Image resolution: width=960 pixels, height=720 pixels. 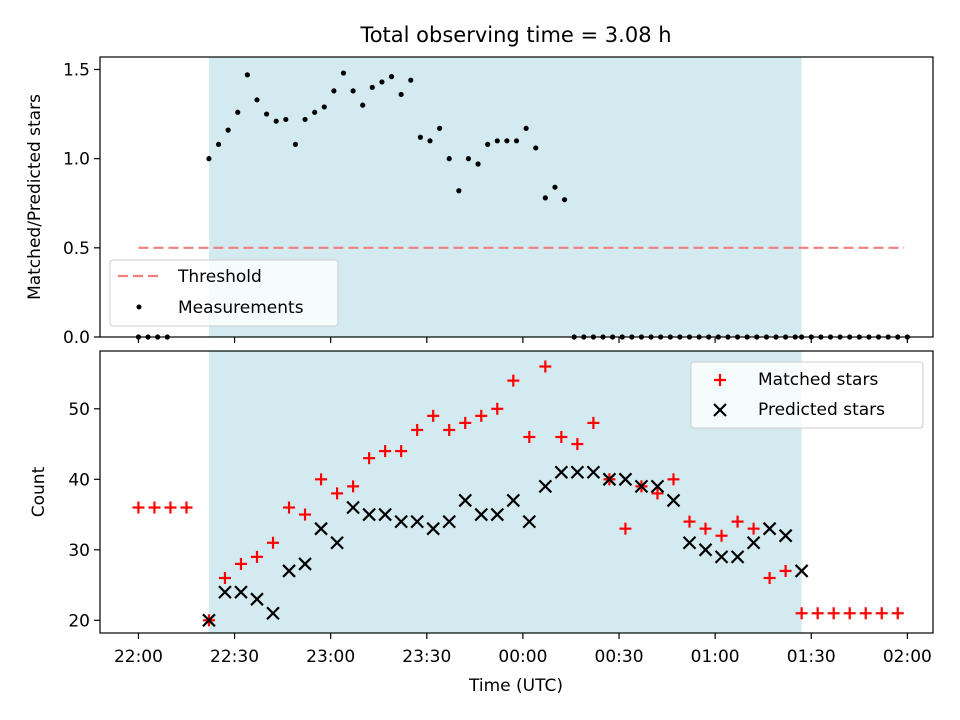 I want to click on x-tick-label: 22:00, so click(x=138, y=657).